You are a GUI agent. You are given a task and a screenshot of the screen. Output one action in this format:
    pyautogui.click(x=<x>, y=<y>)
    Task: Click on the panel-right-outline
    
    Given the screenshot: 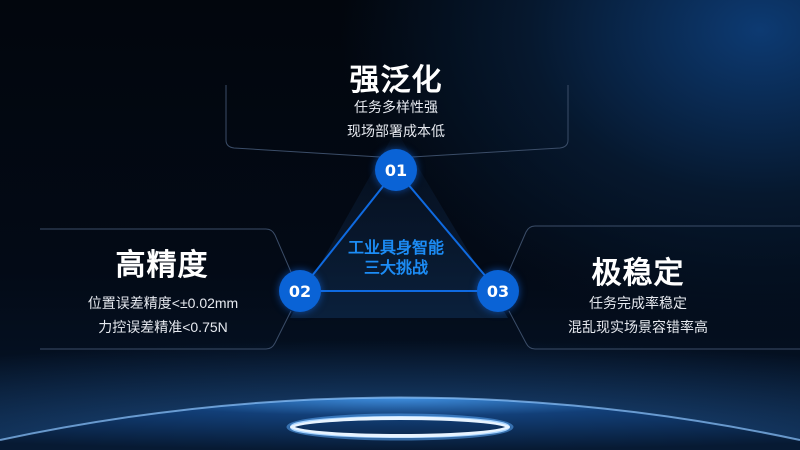 What is the action you would take?
    pyautogui.click(x=654, y=287)
    